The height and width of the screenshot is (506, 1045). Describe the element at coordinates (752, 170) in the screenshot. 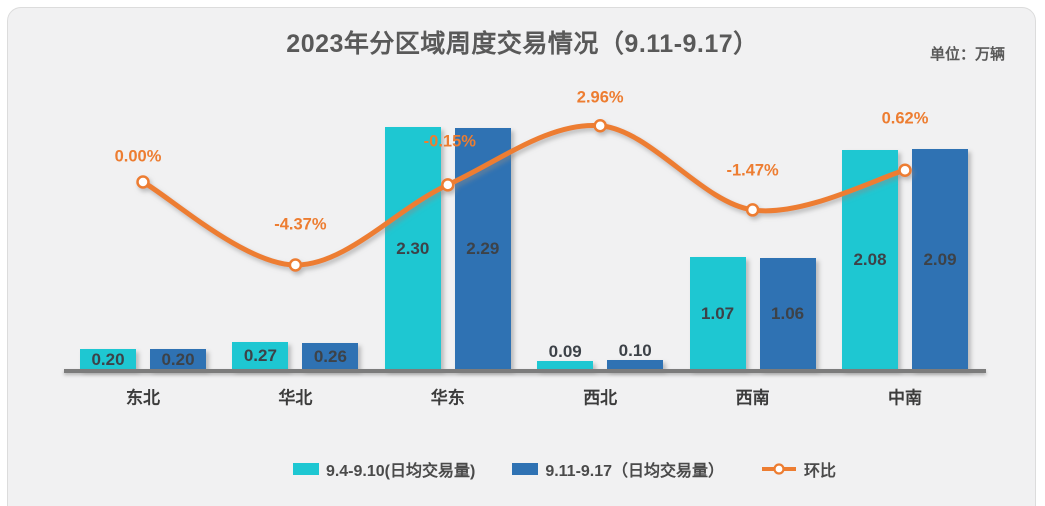

I see `percent-label-西南: -1.47%` at that location.